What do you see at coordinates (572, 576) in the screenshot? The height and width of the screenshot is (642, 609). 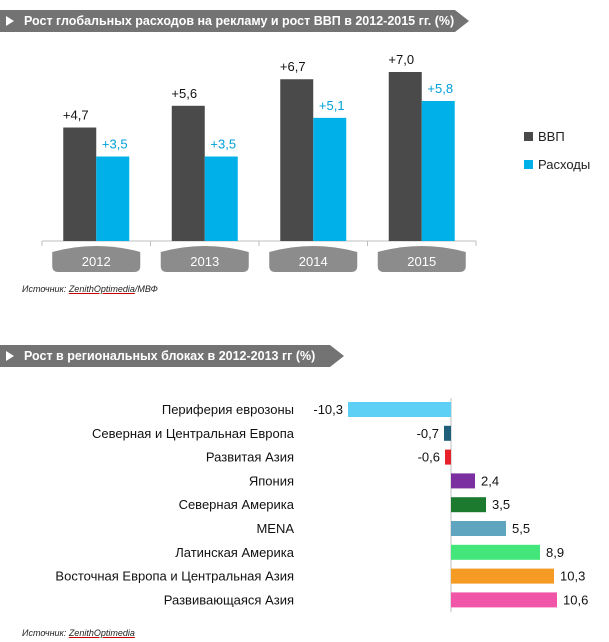 I see `region-value-7: 10,3` at bounding box center [572, 576].